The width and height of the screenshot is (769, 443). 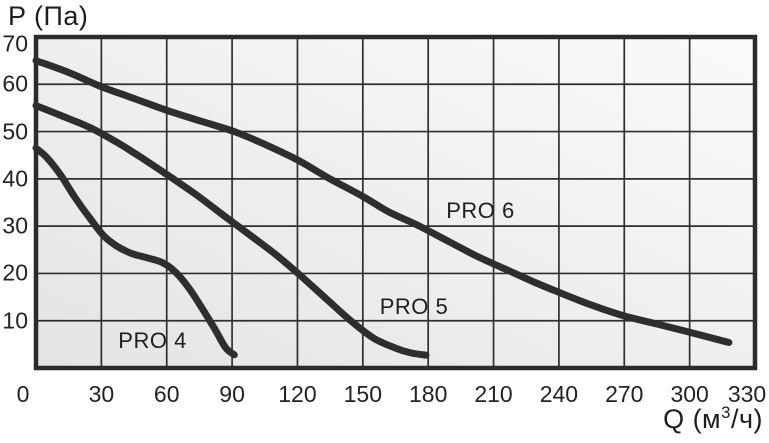 I want to click on x-tick-label-90: 90, so click(x=232, y=394).